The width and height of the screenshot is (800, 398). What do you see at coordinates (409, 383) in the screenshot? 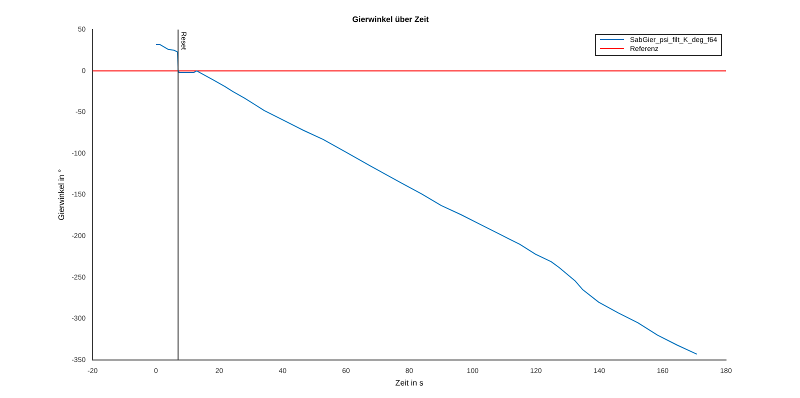
I see `x-axis-title: Zeit in s` at bounding box center [409, 383].